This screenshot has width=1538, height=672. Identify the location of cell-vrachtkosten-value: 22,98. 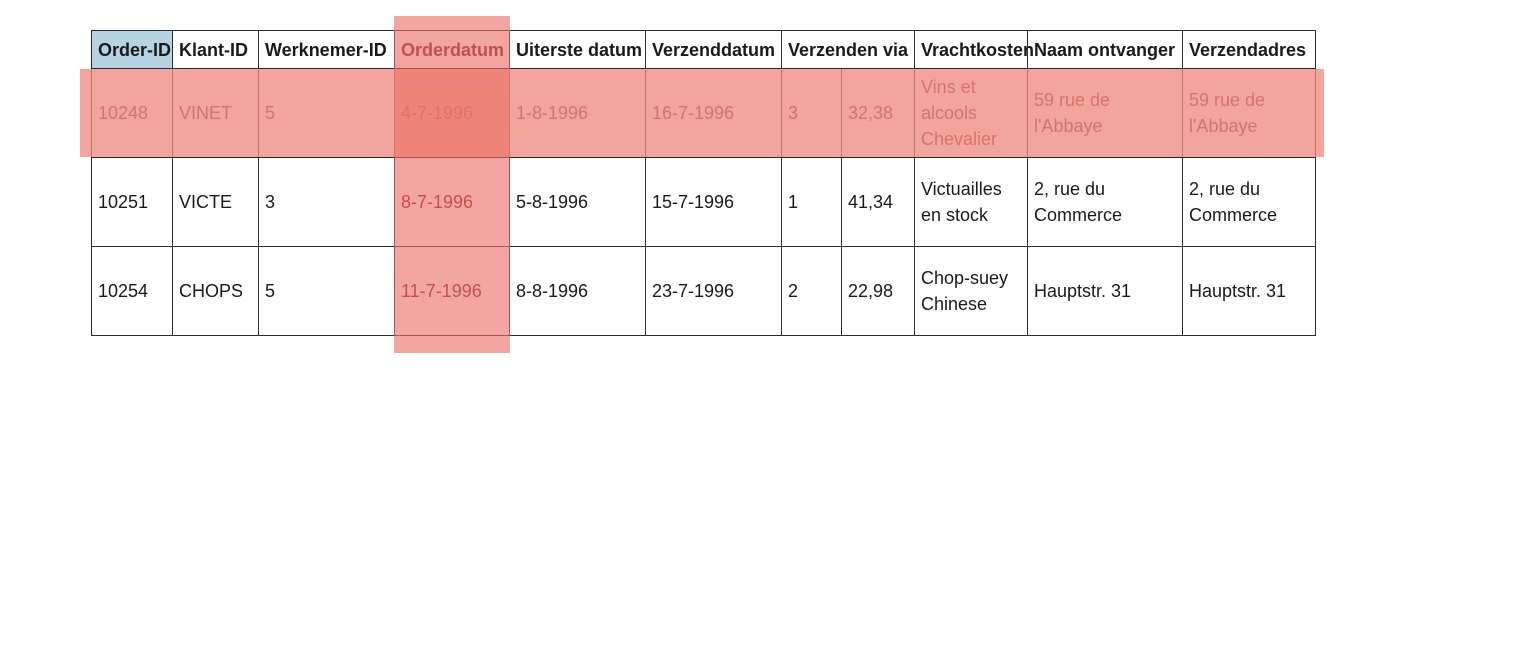
(878, 291).